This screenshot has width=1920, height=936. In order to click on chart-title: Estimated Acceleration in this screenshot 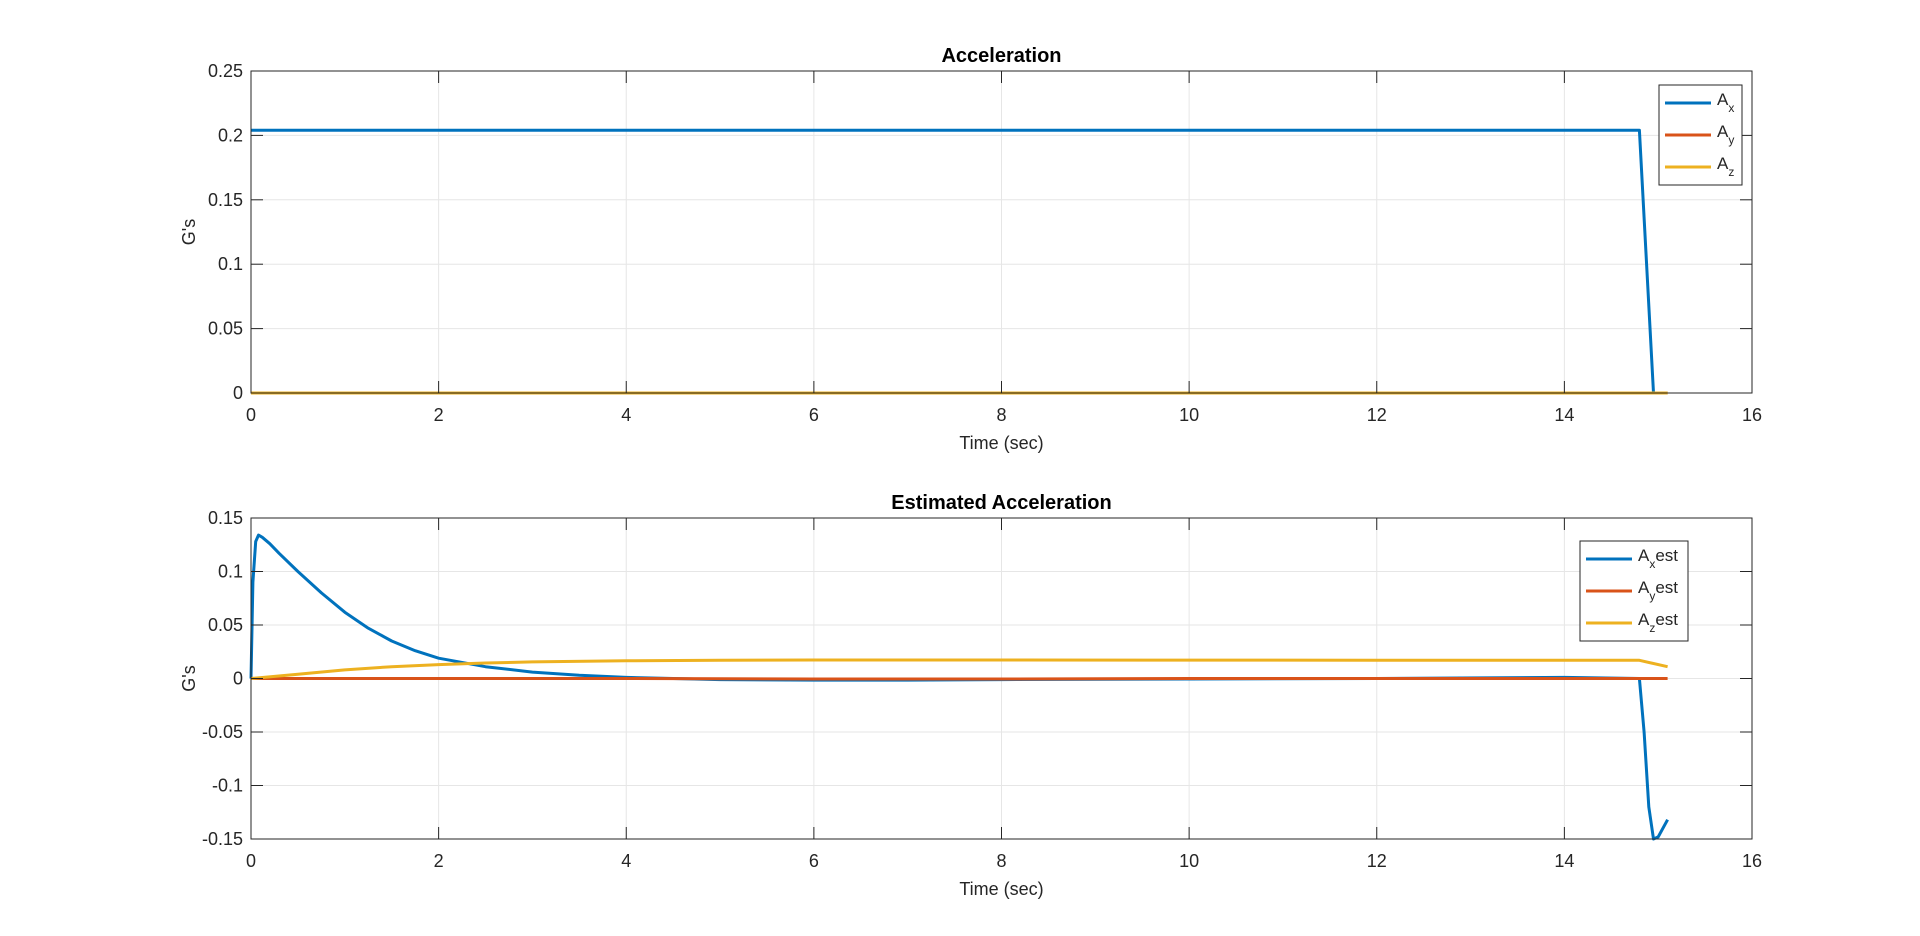, I will do `click(1001, 503)`.